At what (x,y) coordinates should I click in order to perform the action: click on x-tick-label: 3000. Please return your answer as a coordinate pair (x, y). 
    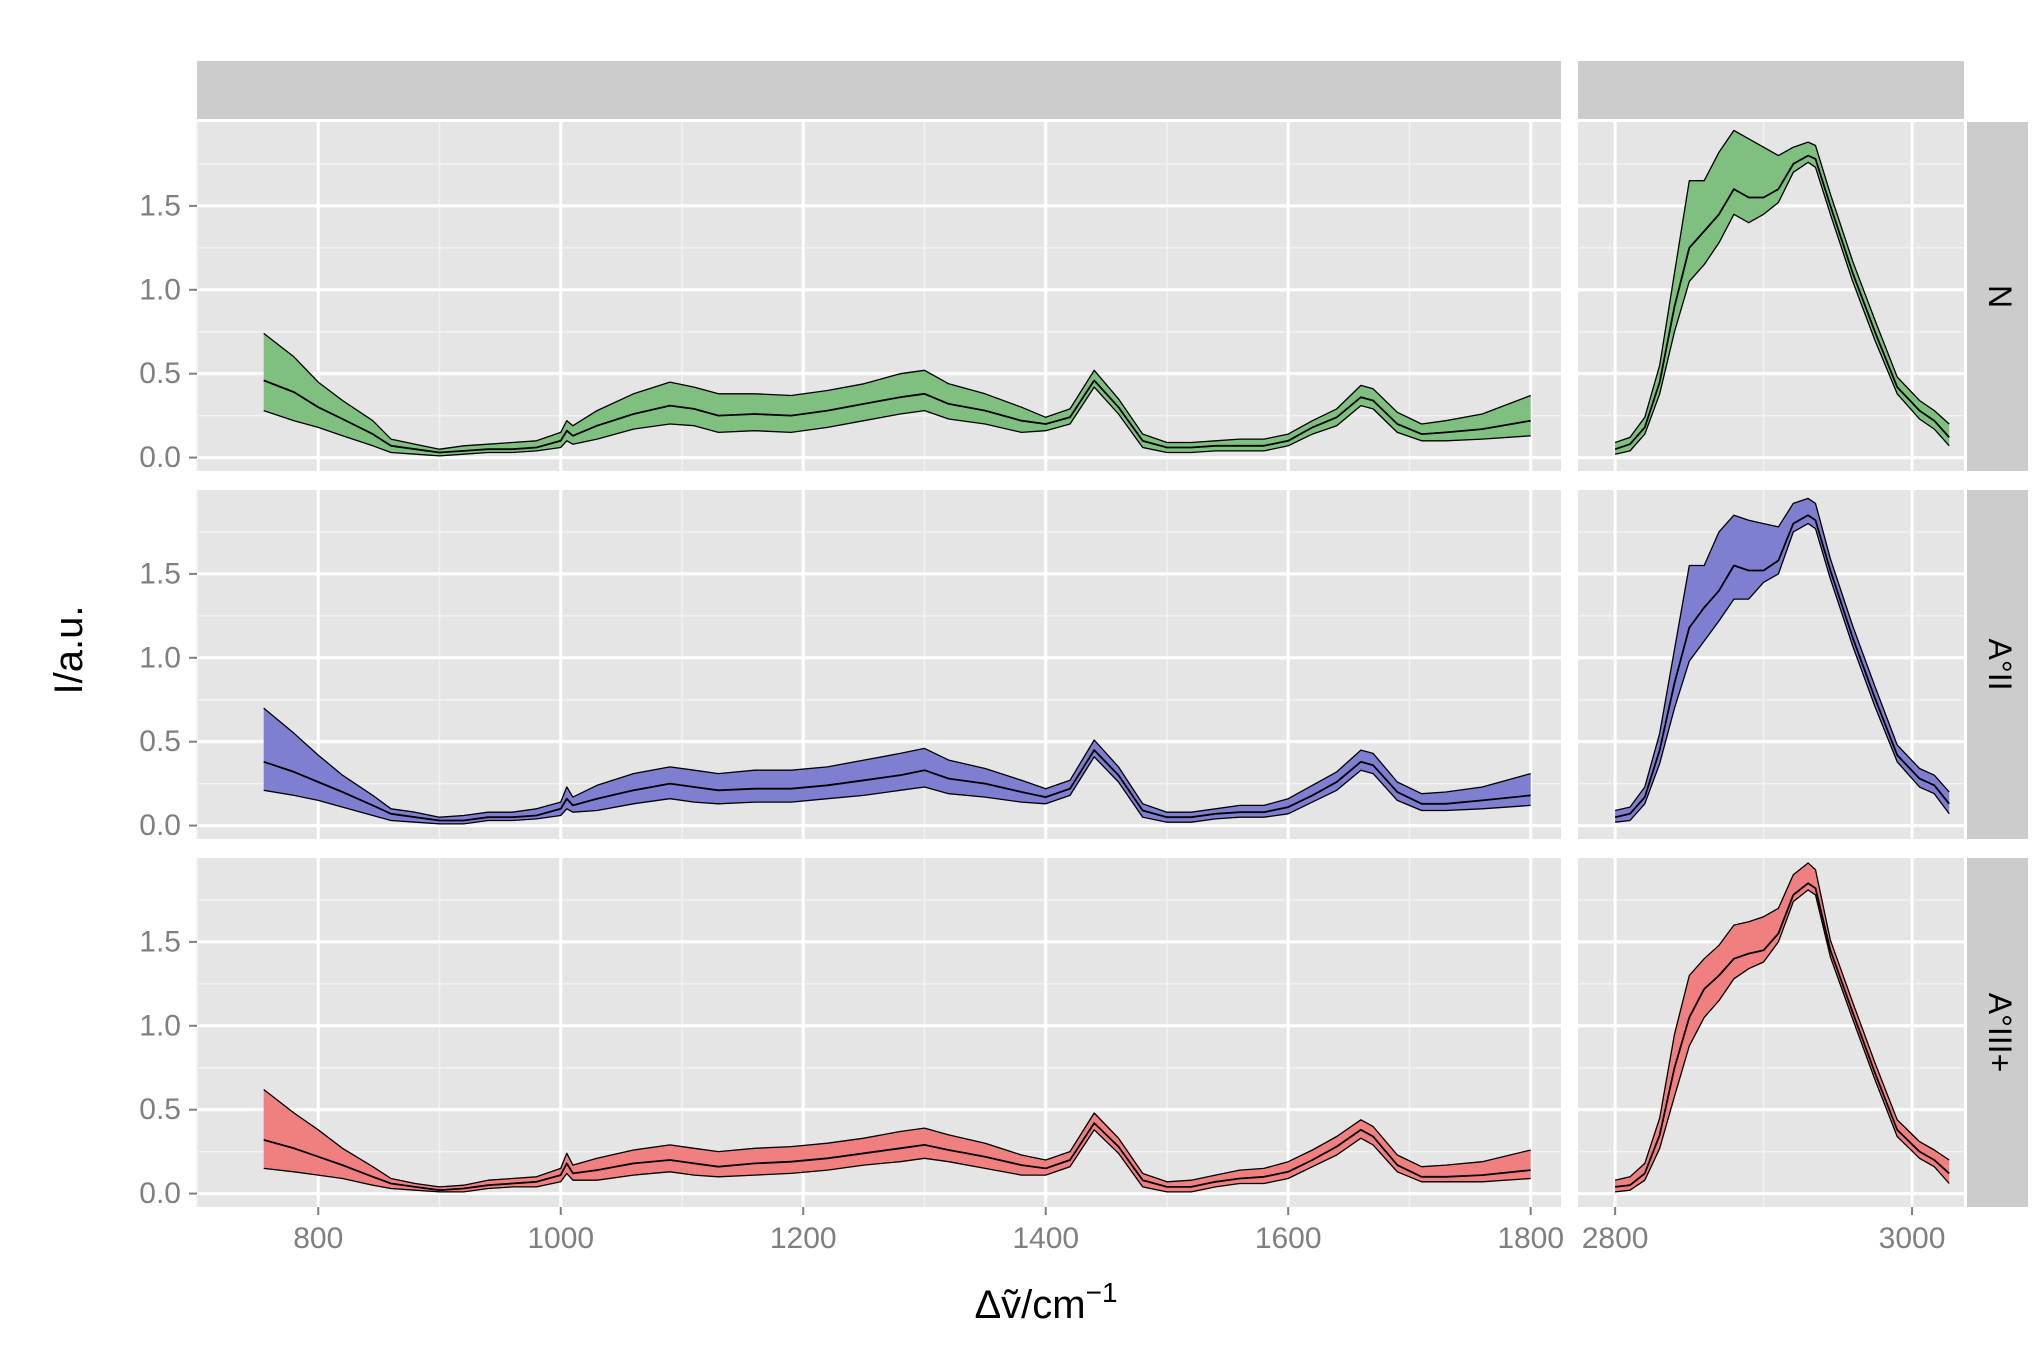
    Looking at the image, I should click on (1912, 1238).